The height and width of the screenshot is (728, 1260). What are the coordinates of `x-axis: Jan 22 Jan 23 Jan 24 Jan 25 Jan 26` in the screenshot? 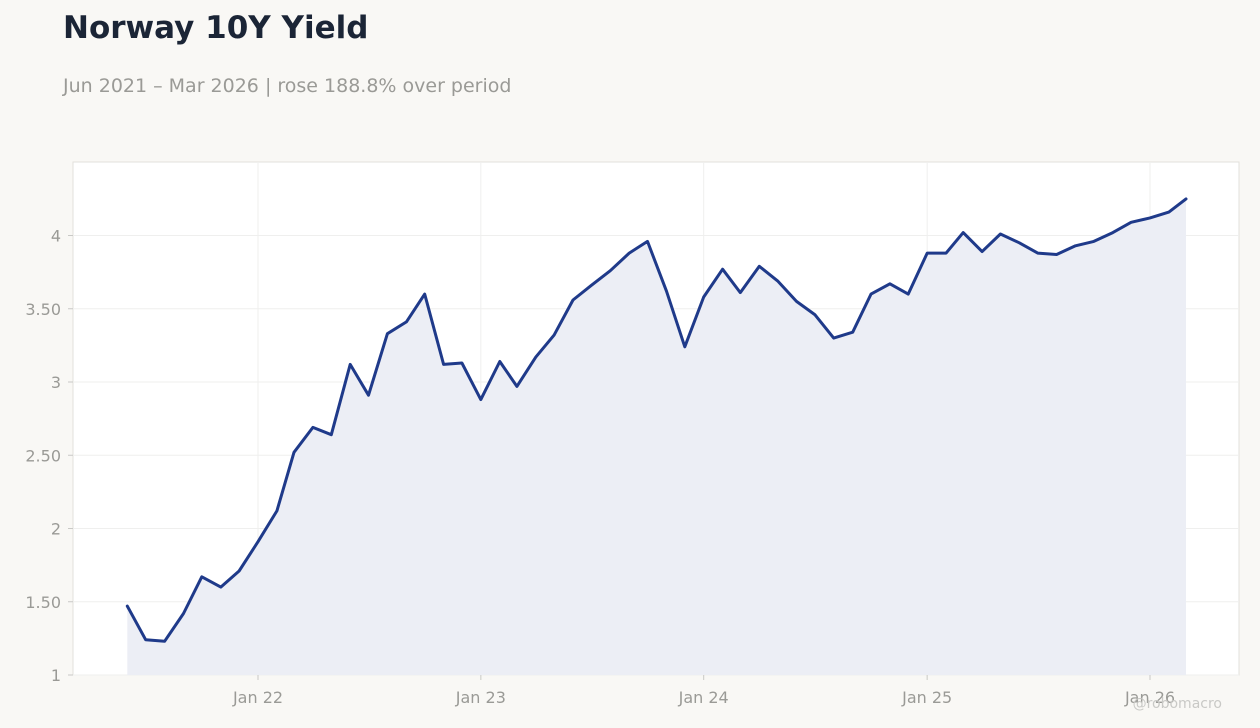 It's located at (703, 691).